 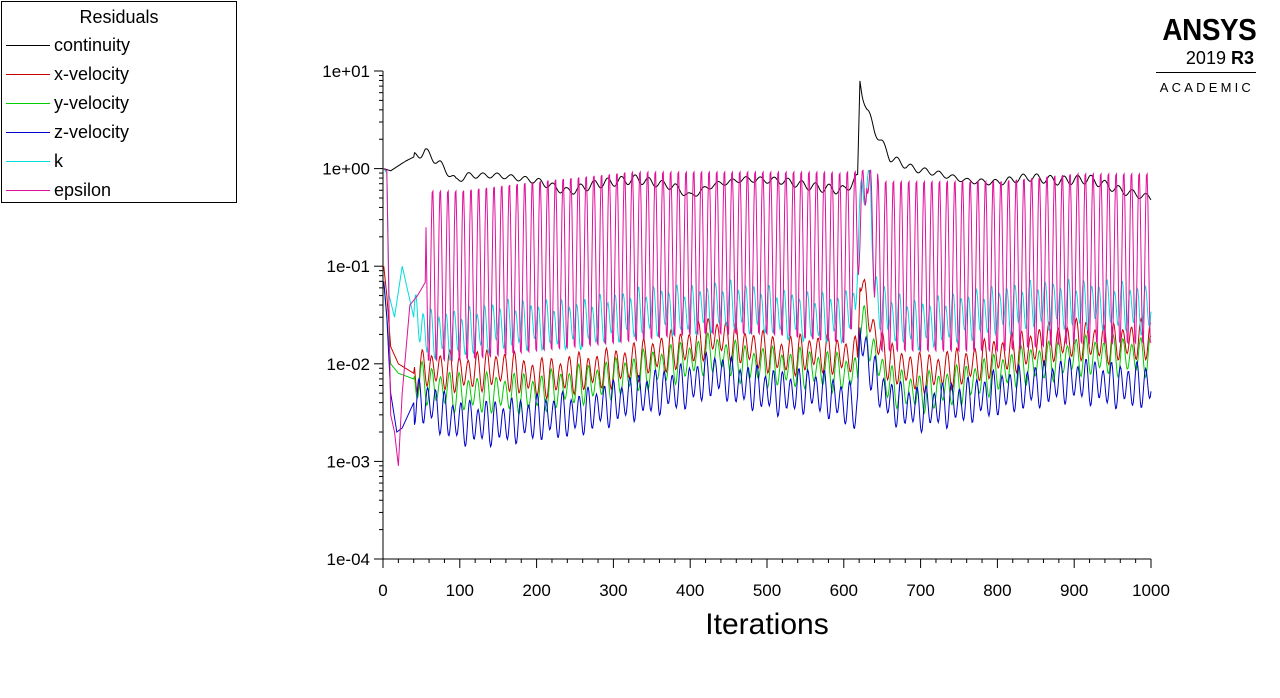 I want to click on logo-version: 2019 R3, so click(x=1220, y=58).